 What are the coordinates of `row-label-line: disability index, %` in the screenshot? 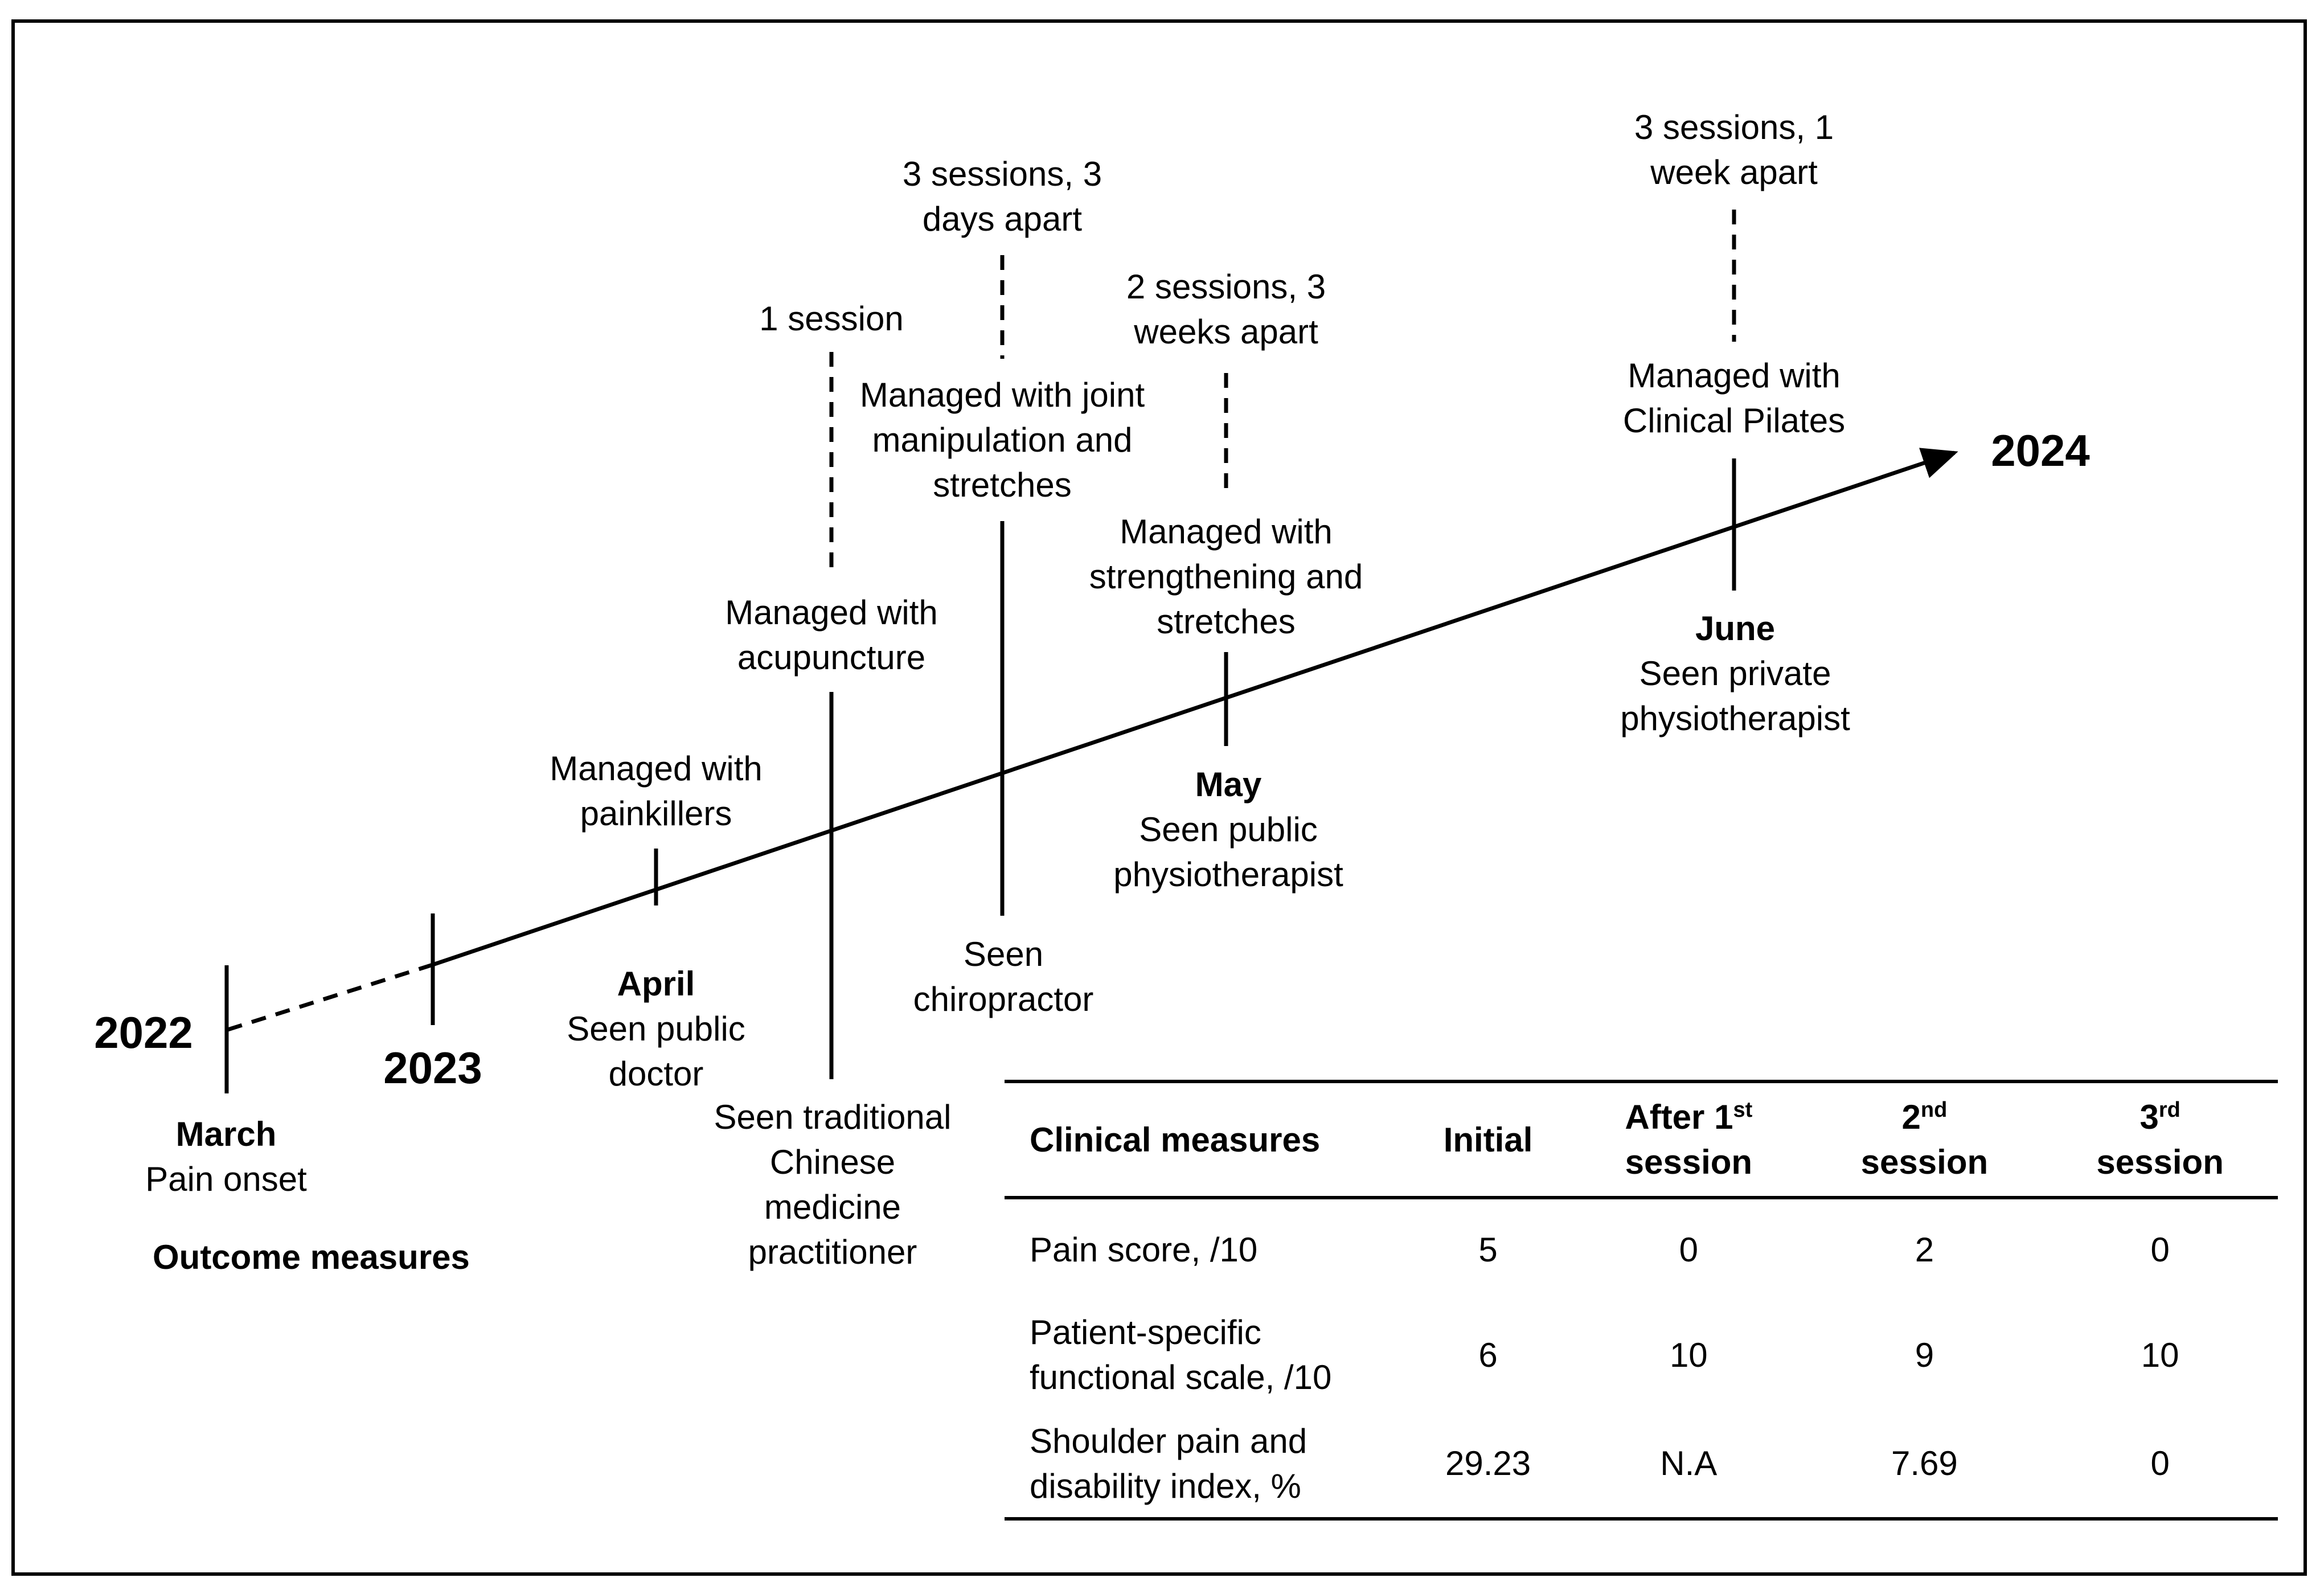 It's located at (1166, 1485).